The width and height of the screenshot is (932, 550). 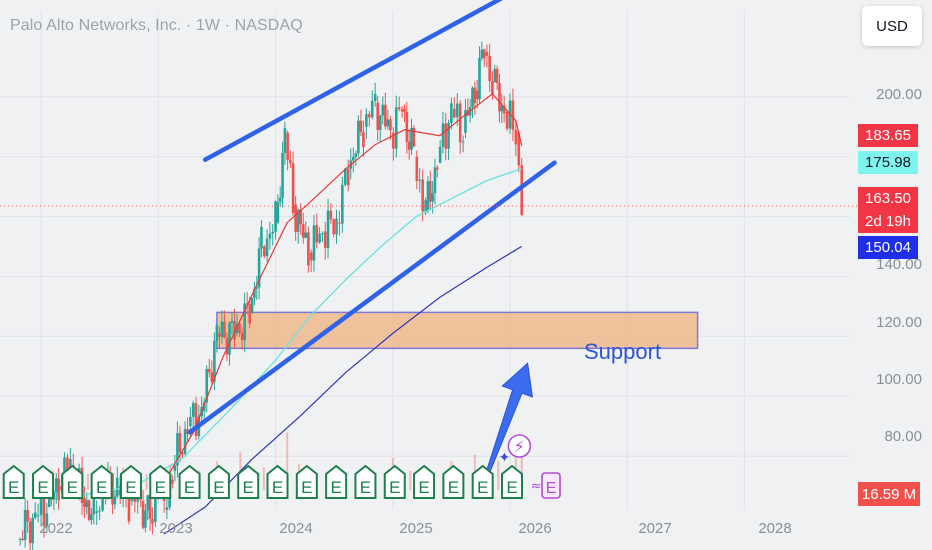 I want to click on support-annotation: Support, so click(x=623, y=351).